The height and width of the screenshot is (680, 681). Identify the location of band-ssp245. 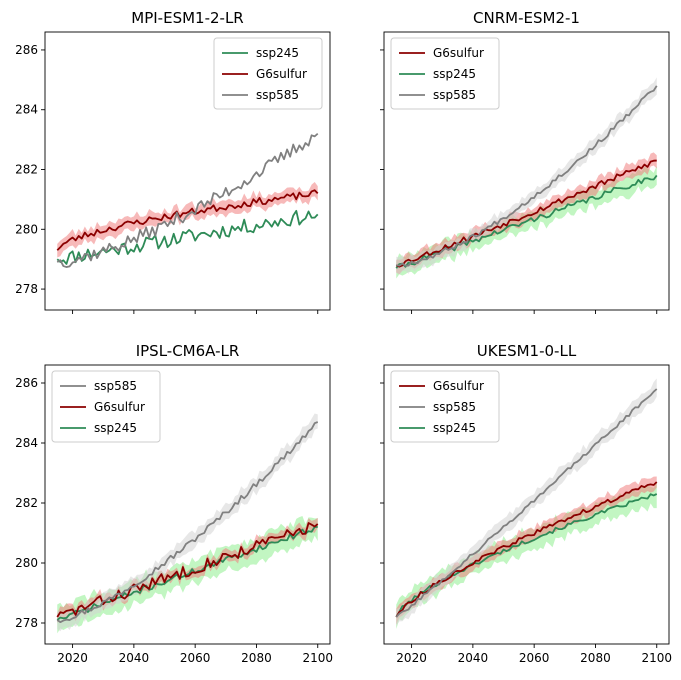
(526, 555).